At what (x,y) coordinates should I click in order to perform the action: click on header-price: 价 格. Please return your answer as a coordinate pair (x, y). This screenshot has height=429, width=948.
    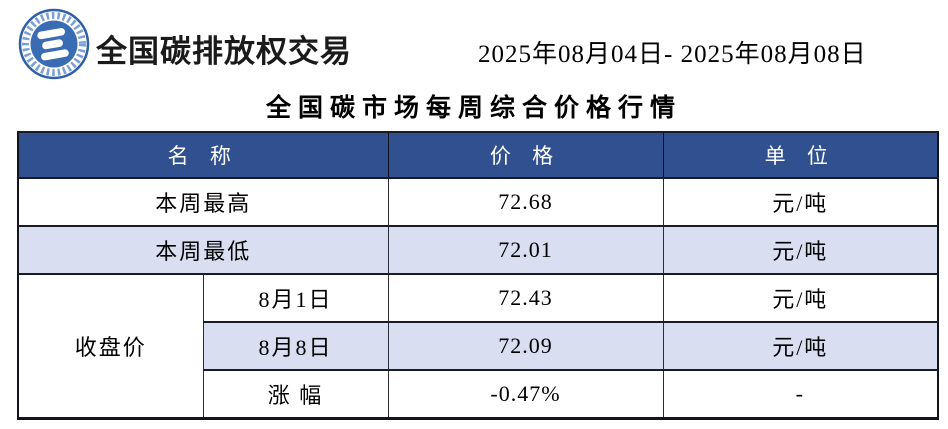
    Looking at the image, I should click on (525, 154).